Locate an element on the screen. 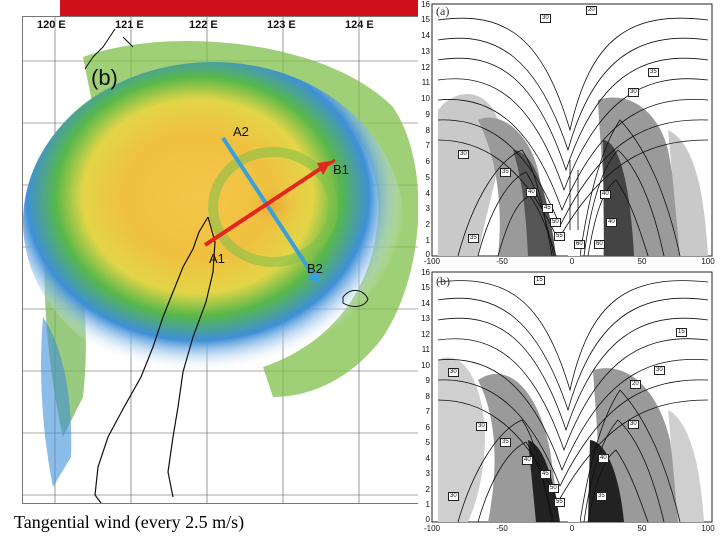 This screenshot has width=720, height=540. y-tick-a-16: 16 is located at coordinates (425, 4).